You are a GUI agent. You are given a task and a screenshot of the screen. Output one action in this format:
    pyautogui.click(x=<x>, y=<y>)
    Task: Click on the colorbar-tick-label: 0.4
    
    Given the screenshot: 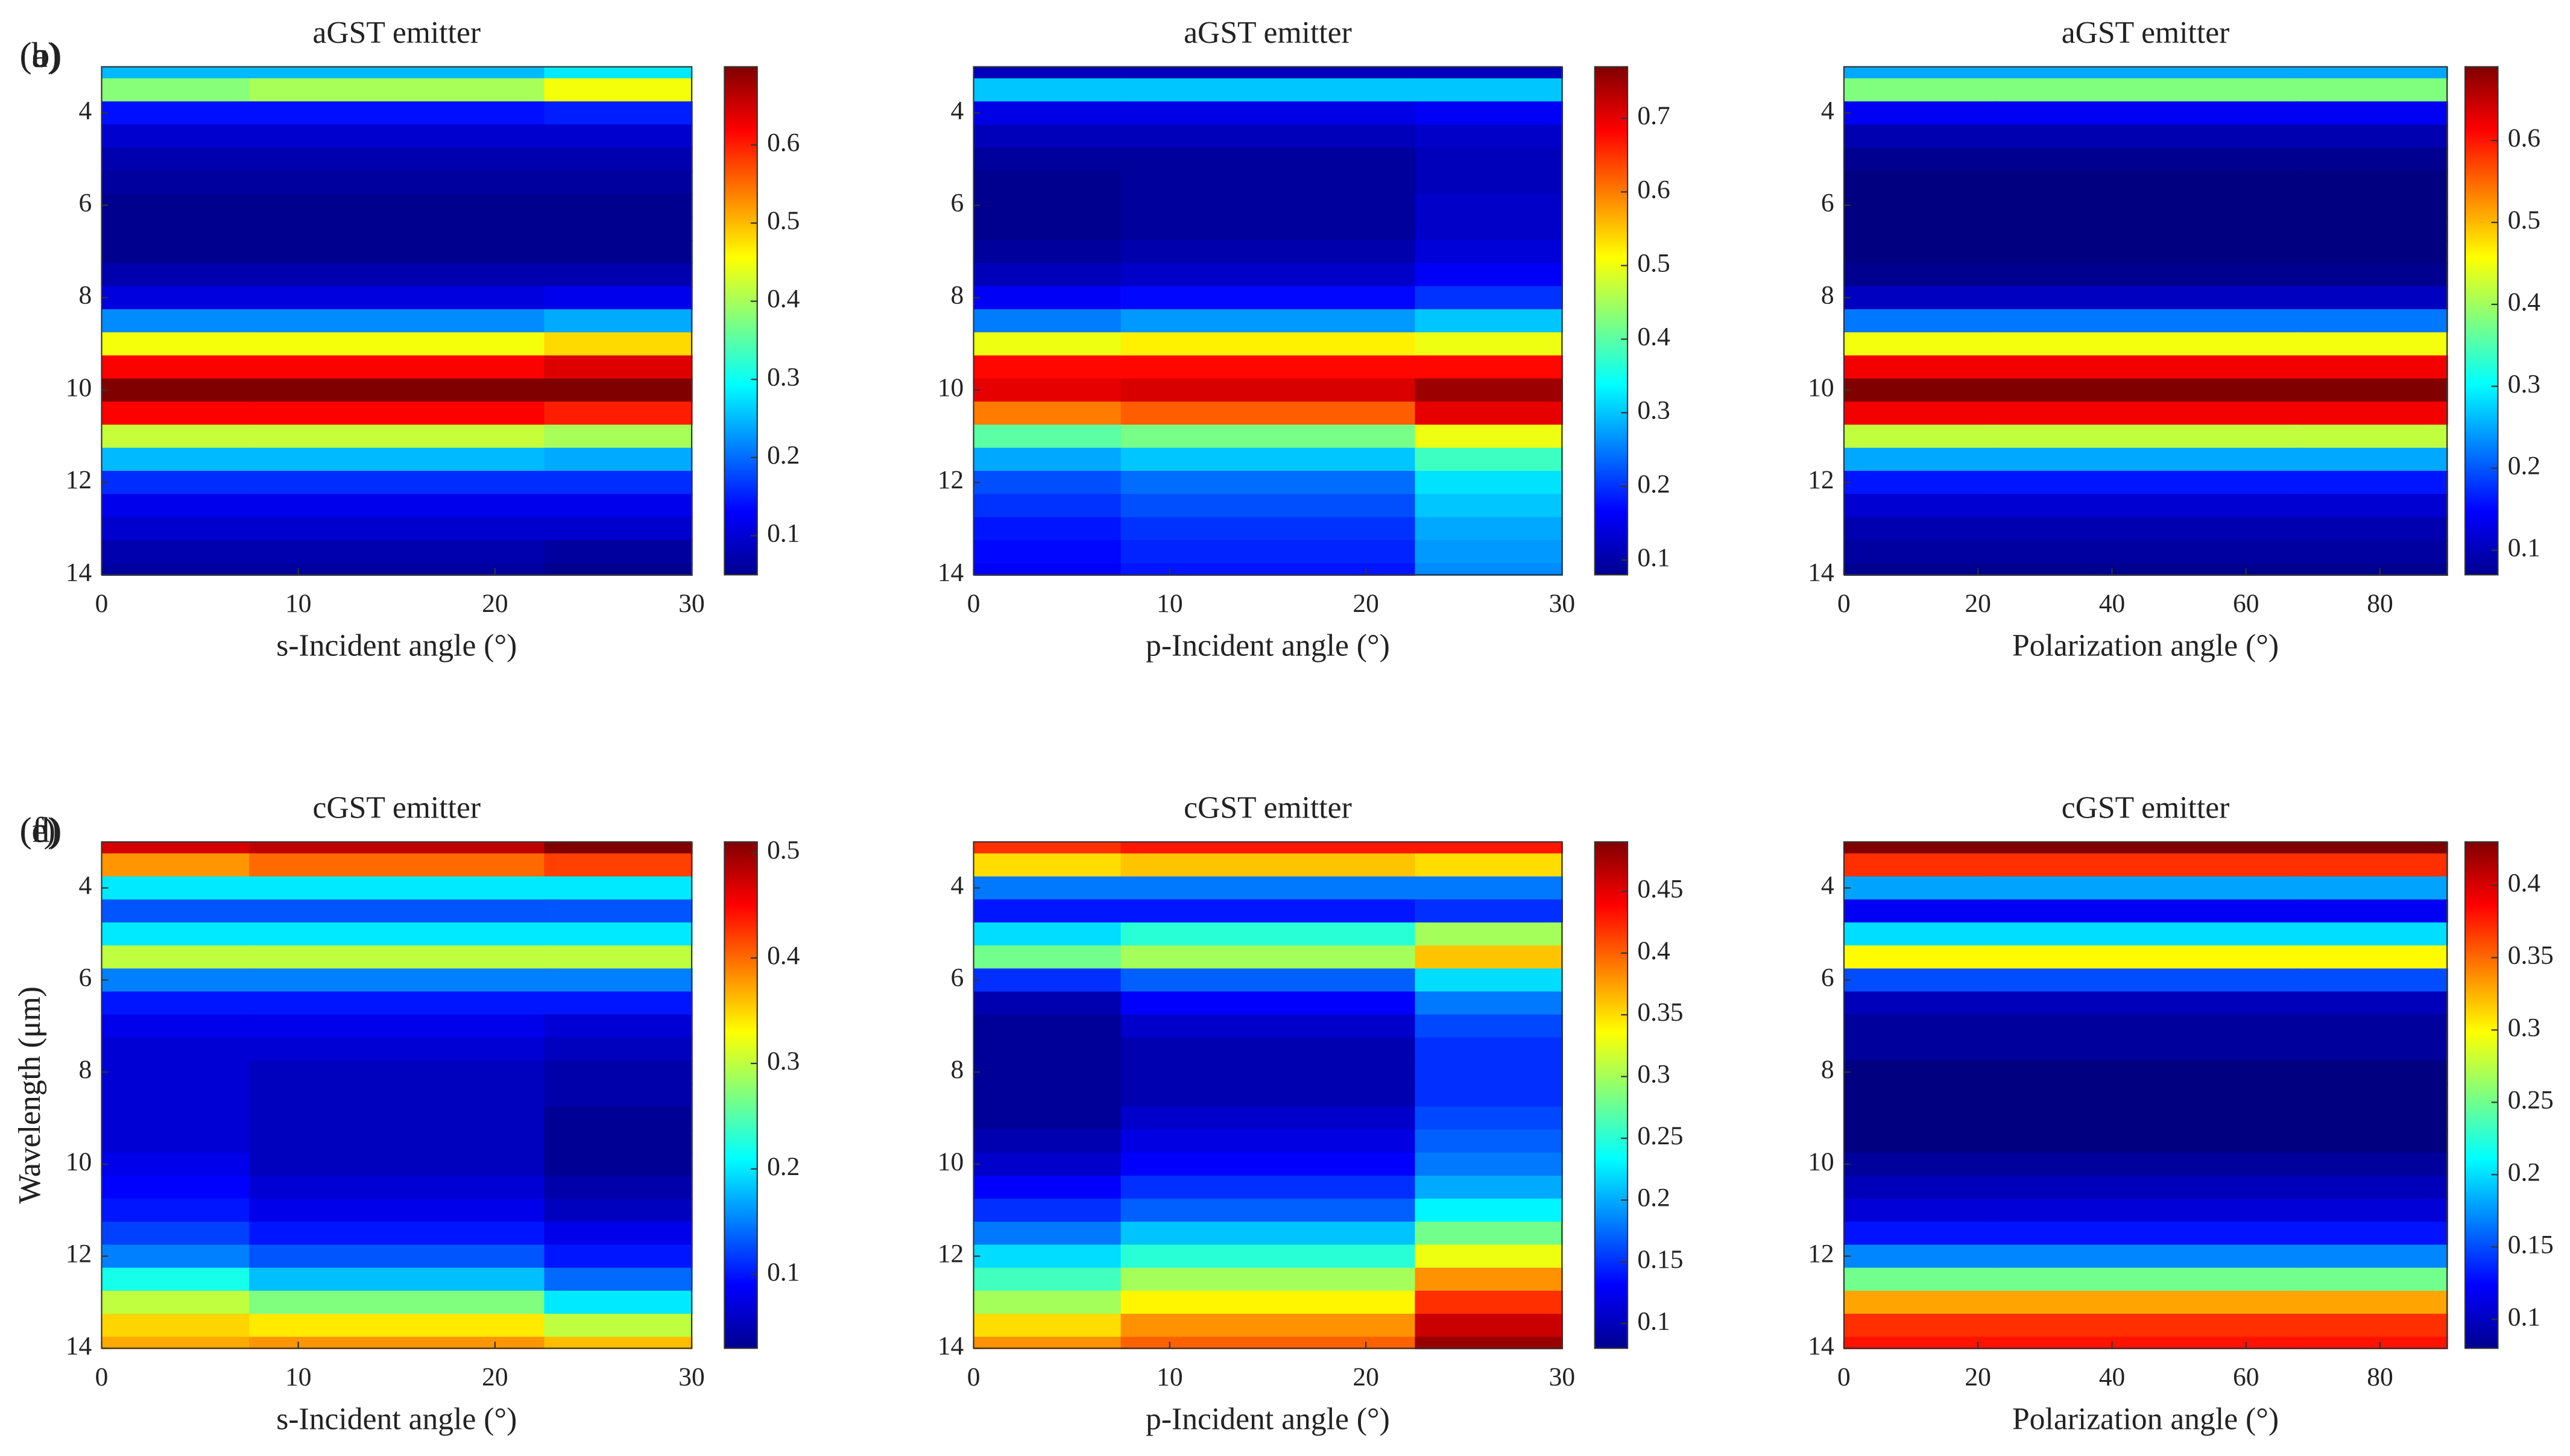 What is the action you would take?
    pyautogui.click(x=784, y=300)
    